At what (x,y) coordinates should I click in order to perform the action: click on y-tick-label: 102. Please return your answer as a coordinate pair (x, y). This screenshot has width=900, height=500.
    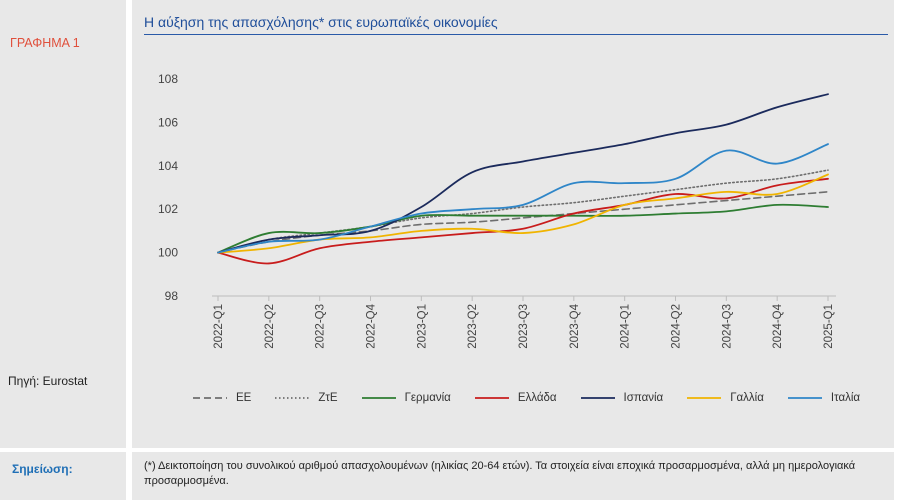
    Looking at the image, I should click on (168, 209).